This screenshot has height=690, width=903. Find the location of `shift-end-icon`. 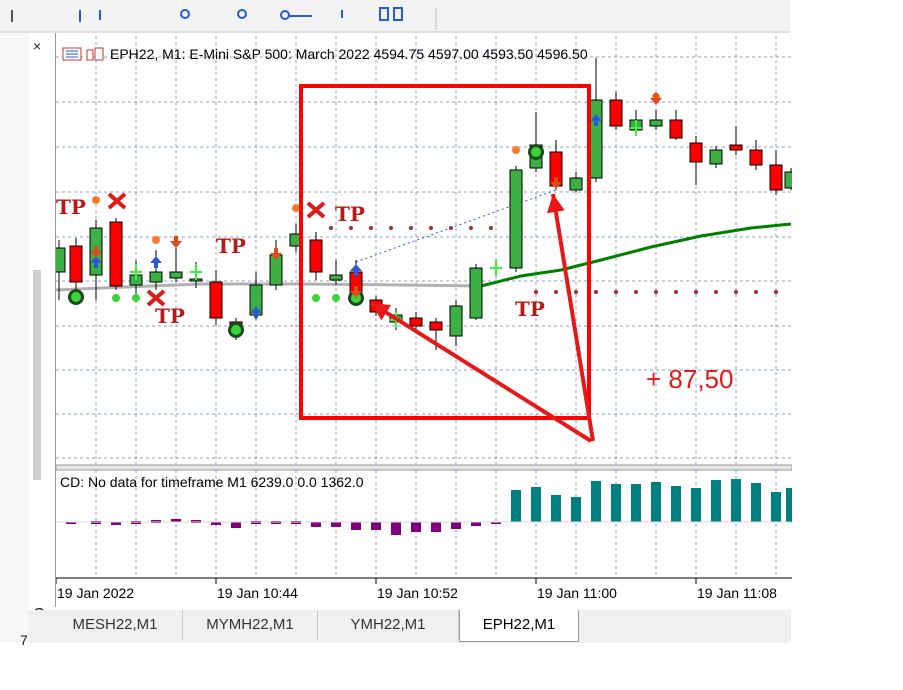

shift-end-icon is located at coordinates (391, 14).